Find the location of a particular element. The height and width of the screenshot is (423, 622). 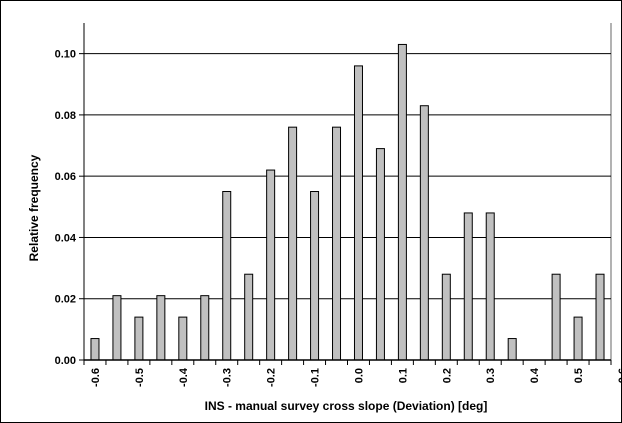

x-tick-label: -0.5 is located at coordinates (140, 377).